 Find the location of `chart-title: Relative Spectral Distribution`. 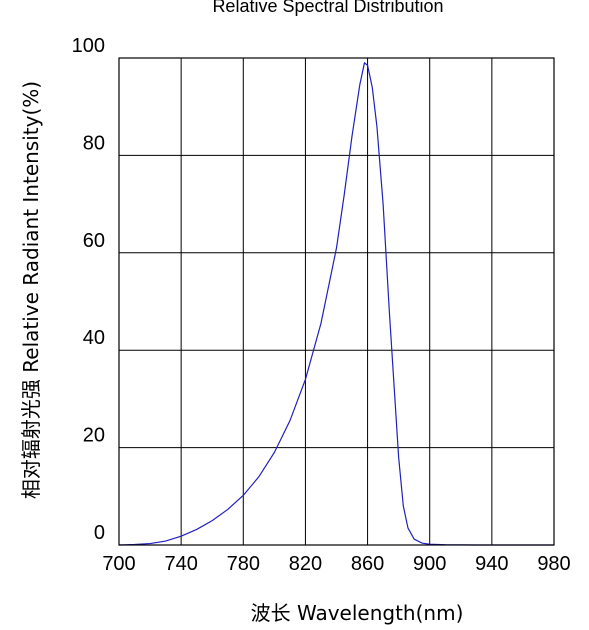

chart-title: Relative Spectral Distribution is located at coordinates (327, 8).